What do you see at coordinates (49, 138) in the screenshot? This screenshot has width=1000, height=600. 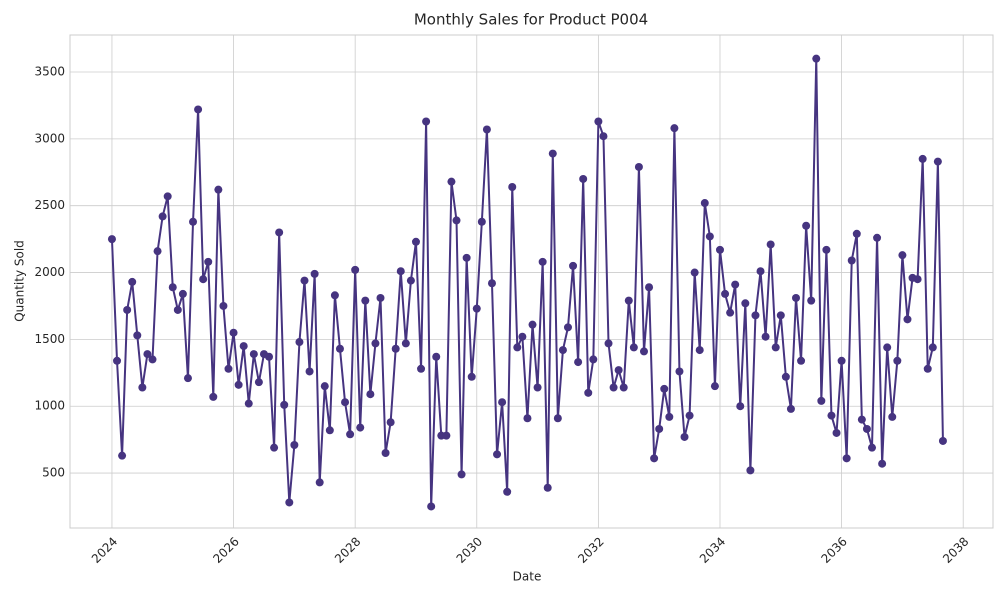 I see `y-tick-label: 3000` at bounding box center [49, 138].